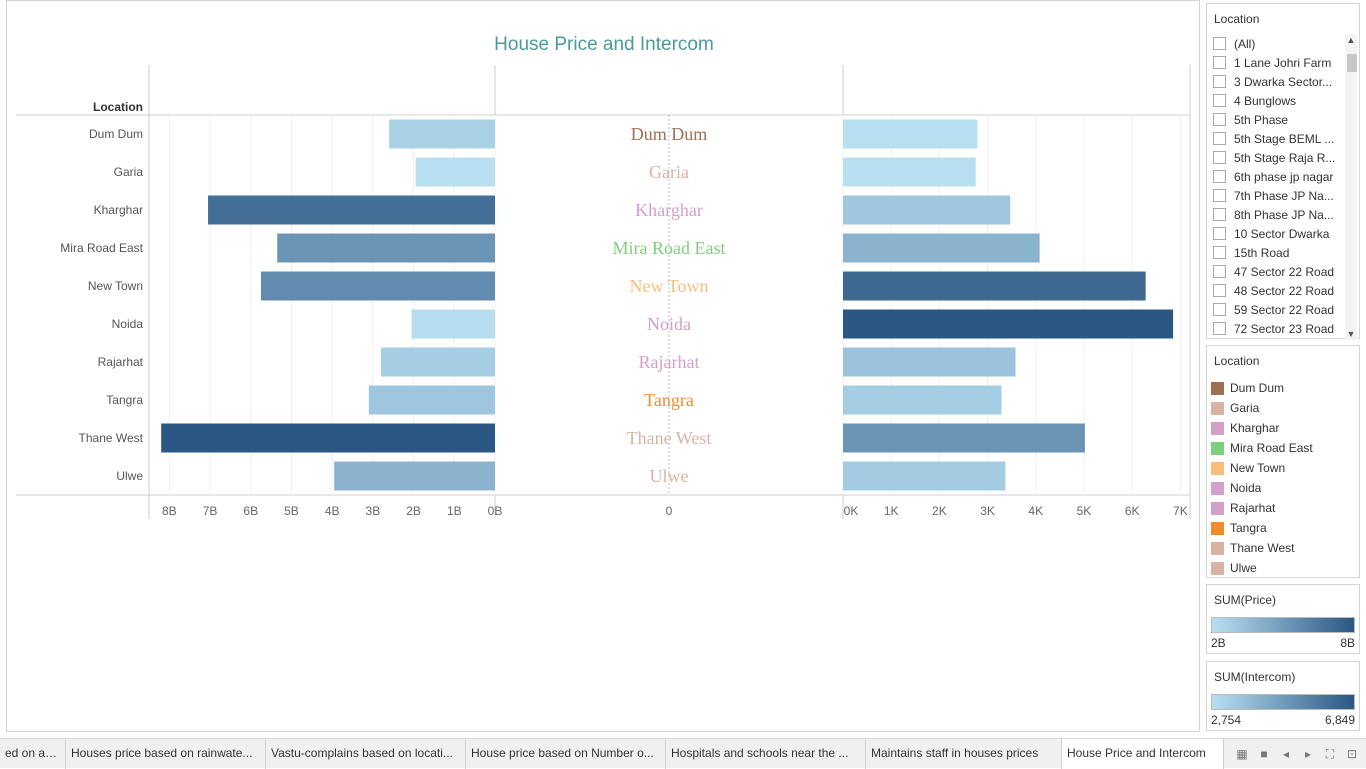  What do you see at coordinates (1245, 43) in the screenshot?
I see `filter-item-label: (All)` at bounding box center [1245, 43].